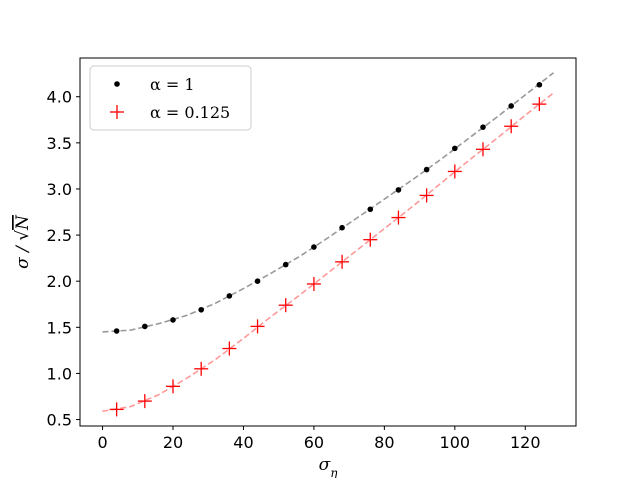  Describe the element at coordinates (59, 97) in the screenshot. I see `y-tick-label: 4.0` at that location.